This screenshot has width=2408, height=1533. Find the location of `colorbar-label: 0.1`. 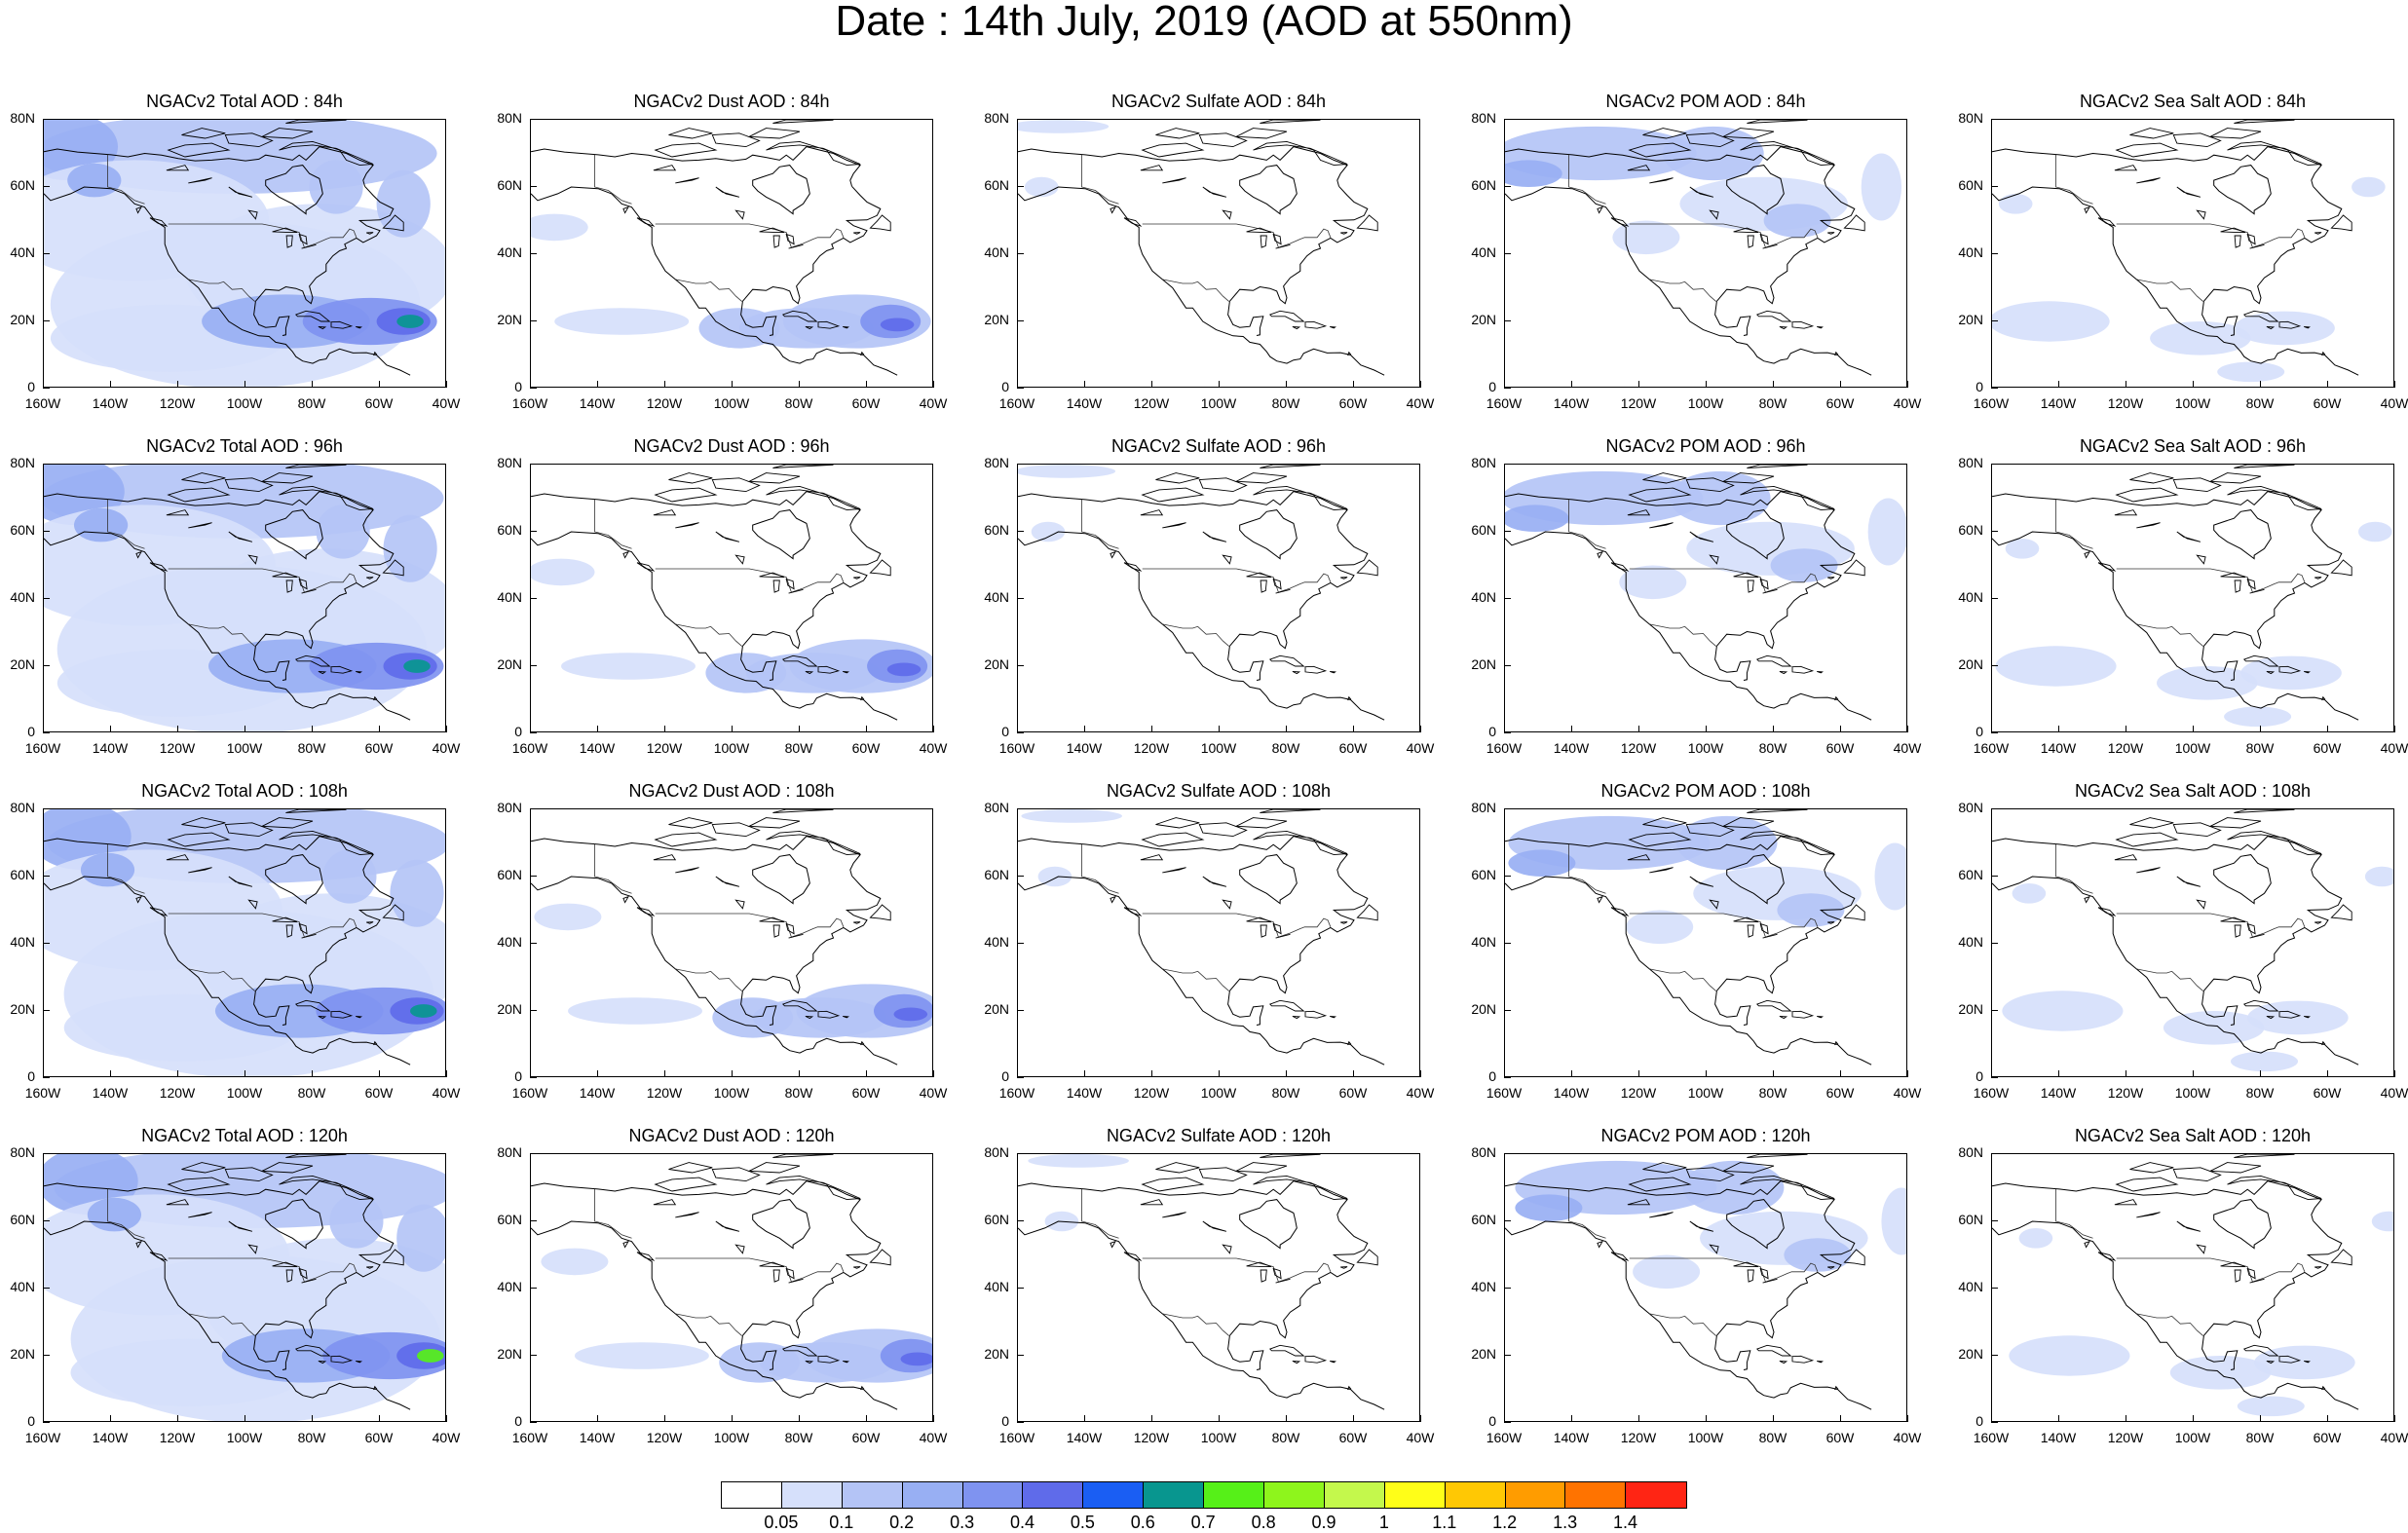

colorbar-label: 0.1 is located at coordinates (841, 1522).